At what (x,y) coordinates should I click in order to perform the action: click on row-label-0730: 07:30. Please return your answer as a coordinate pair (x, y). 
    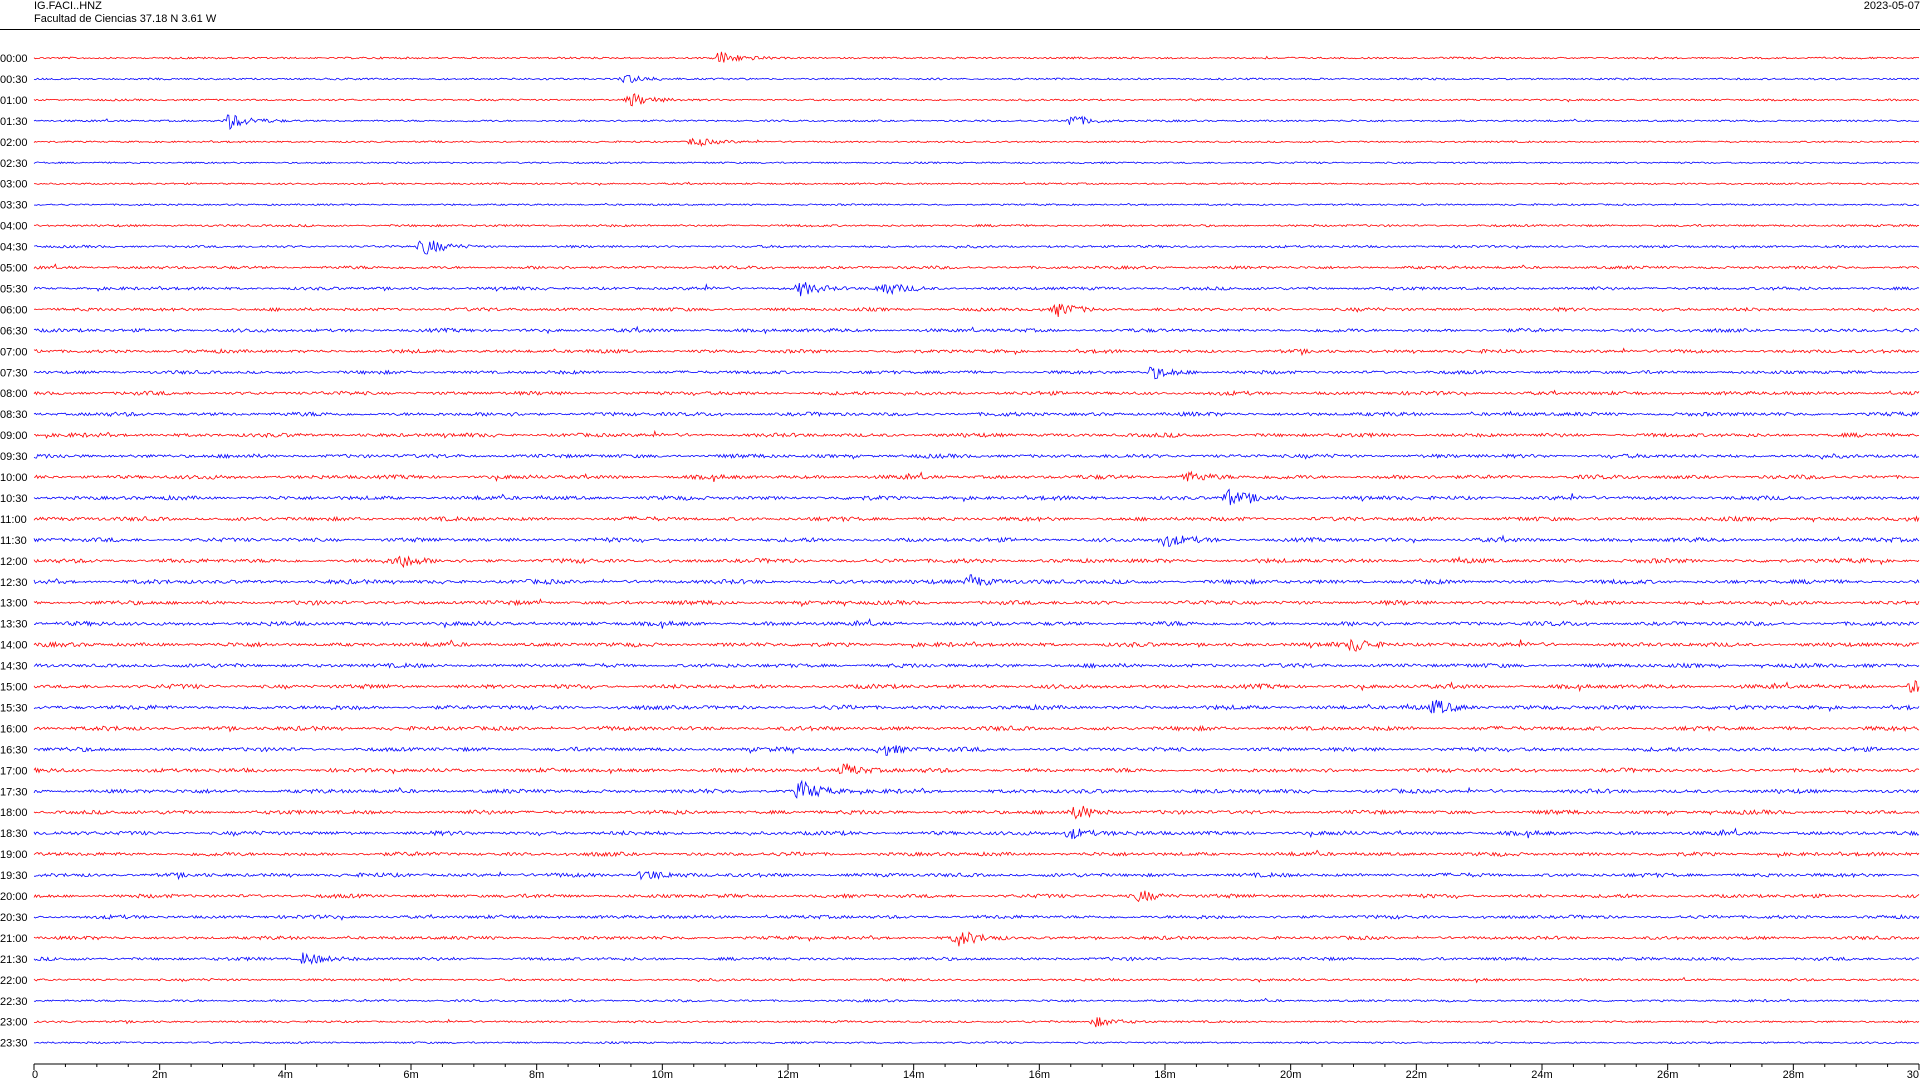
    Looking at the image, I should click on (14, 373).